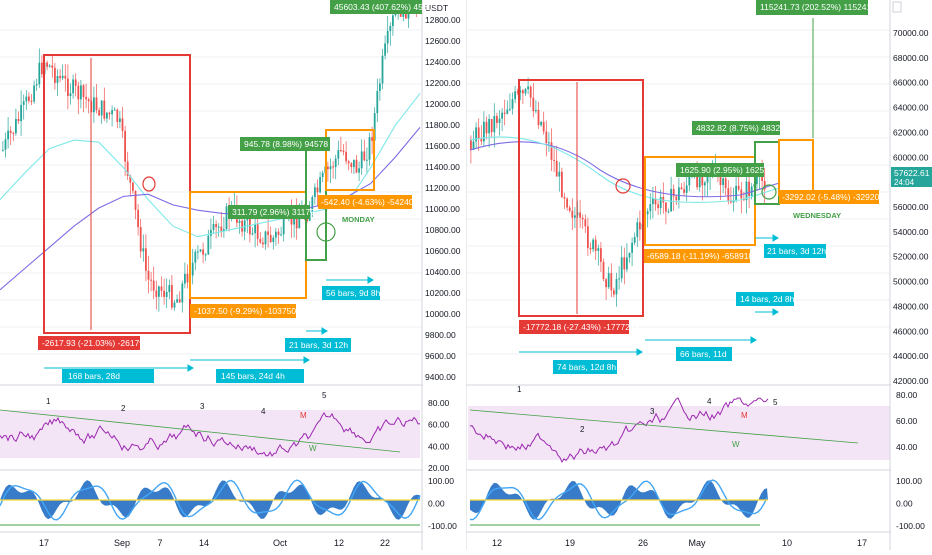 The width and height of the screenshot is (932, 555). What do you see at coordinates (911, 108) in the screenshot?
I see `right-price-tick-label: 64000.00` at bounding box center [911, 108].